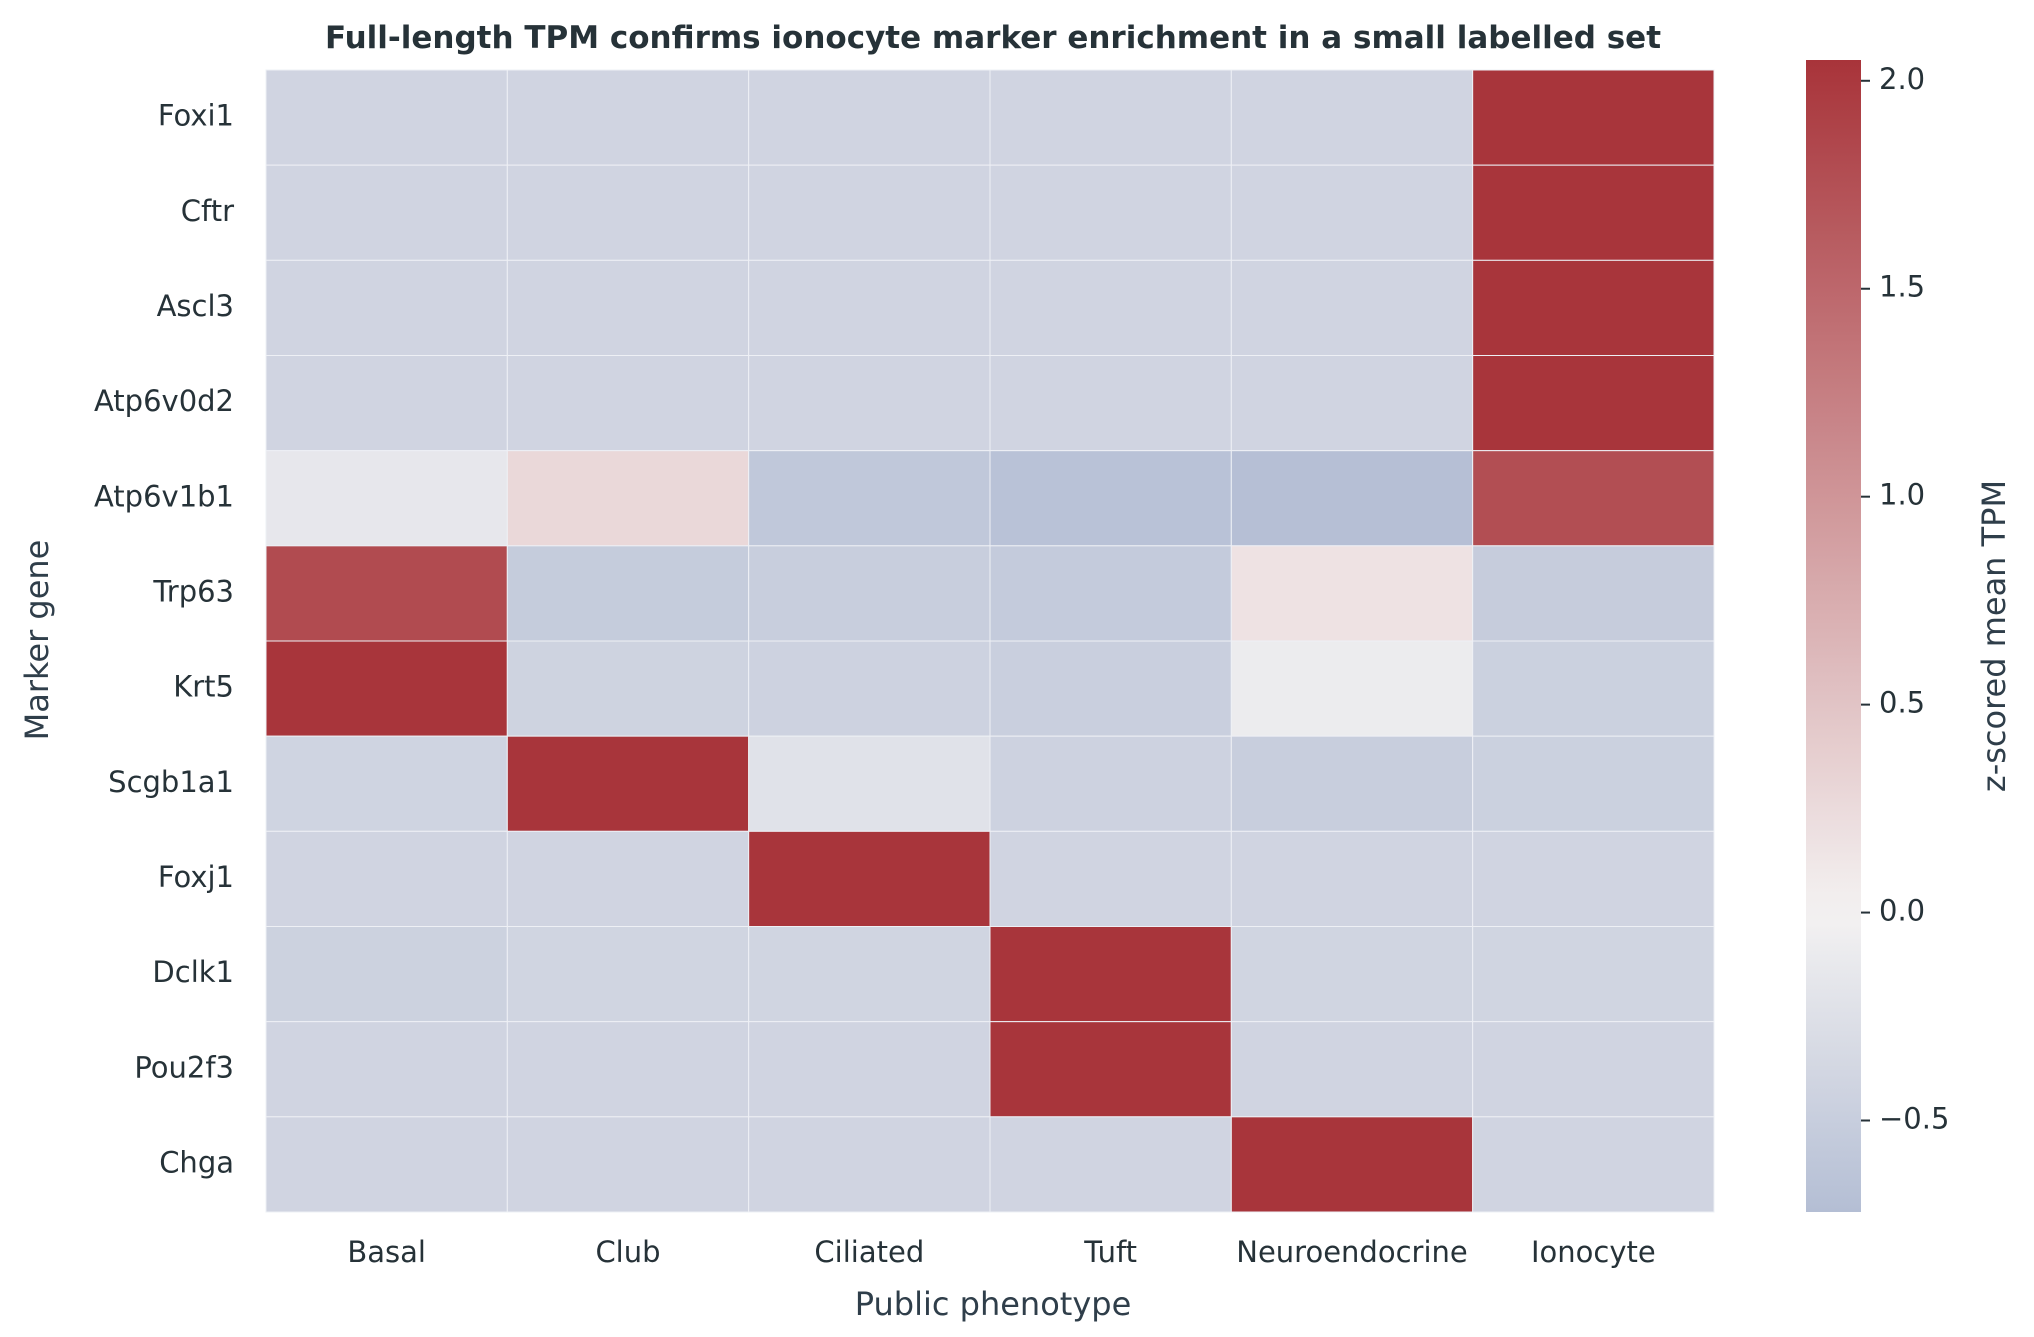  I want to click on x-axis-label: Public phenotype, so click(993, 1304).